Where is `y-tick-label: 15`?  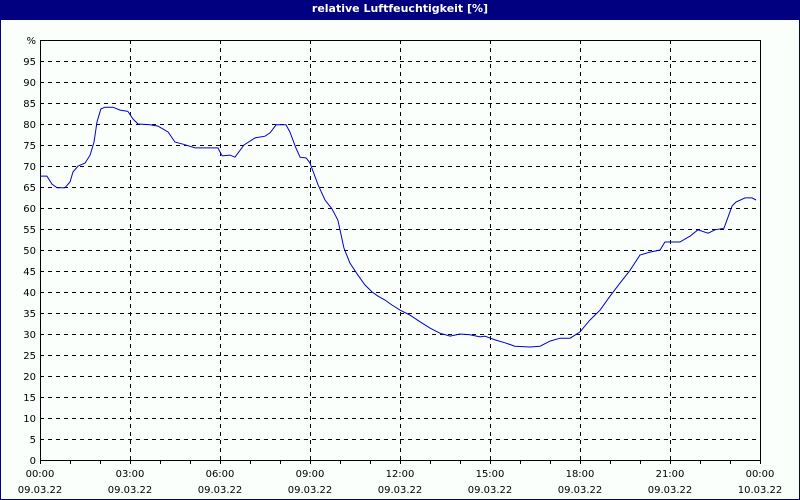
y-tick-label: 15 is located at coordinates (29, 398).